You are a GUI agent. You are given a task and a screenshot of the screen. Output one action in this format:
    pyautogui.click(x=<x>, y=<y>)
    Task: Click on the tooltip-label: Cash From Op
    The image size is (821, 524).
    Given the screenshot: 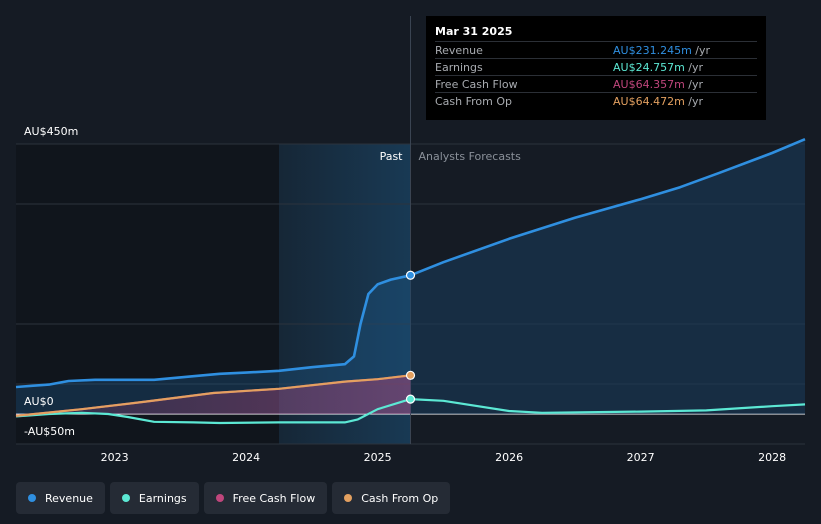 What is the action you would take?
    pyautogui.click(x=474, y=101)
    